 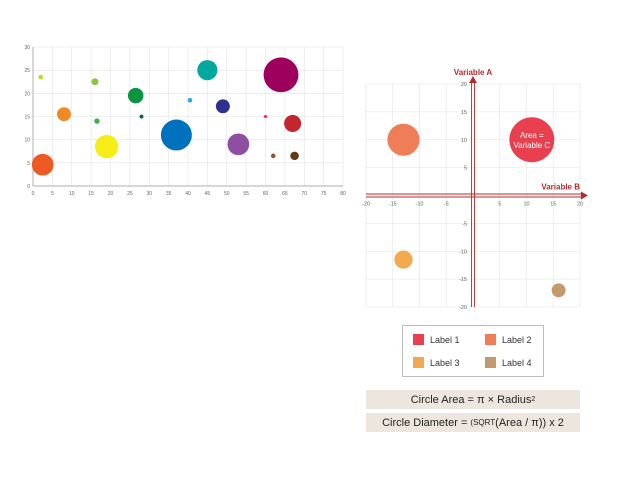 What do you see at coordinates (324, 194) in the screenshot?
I see `x-tick-label: 75` at bounding box center [324, 194].